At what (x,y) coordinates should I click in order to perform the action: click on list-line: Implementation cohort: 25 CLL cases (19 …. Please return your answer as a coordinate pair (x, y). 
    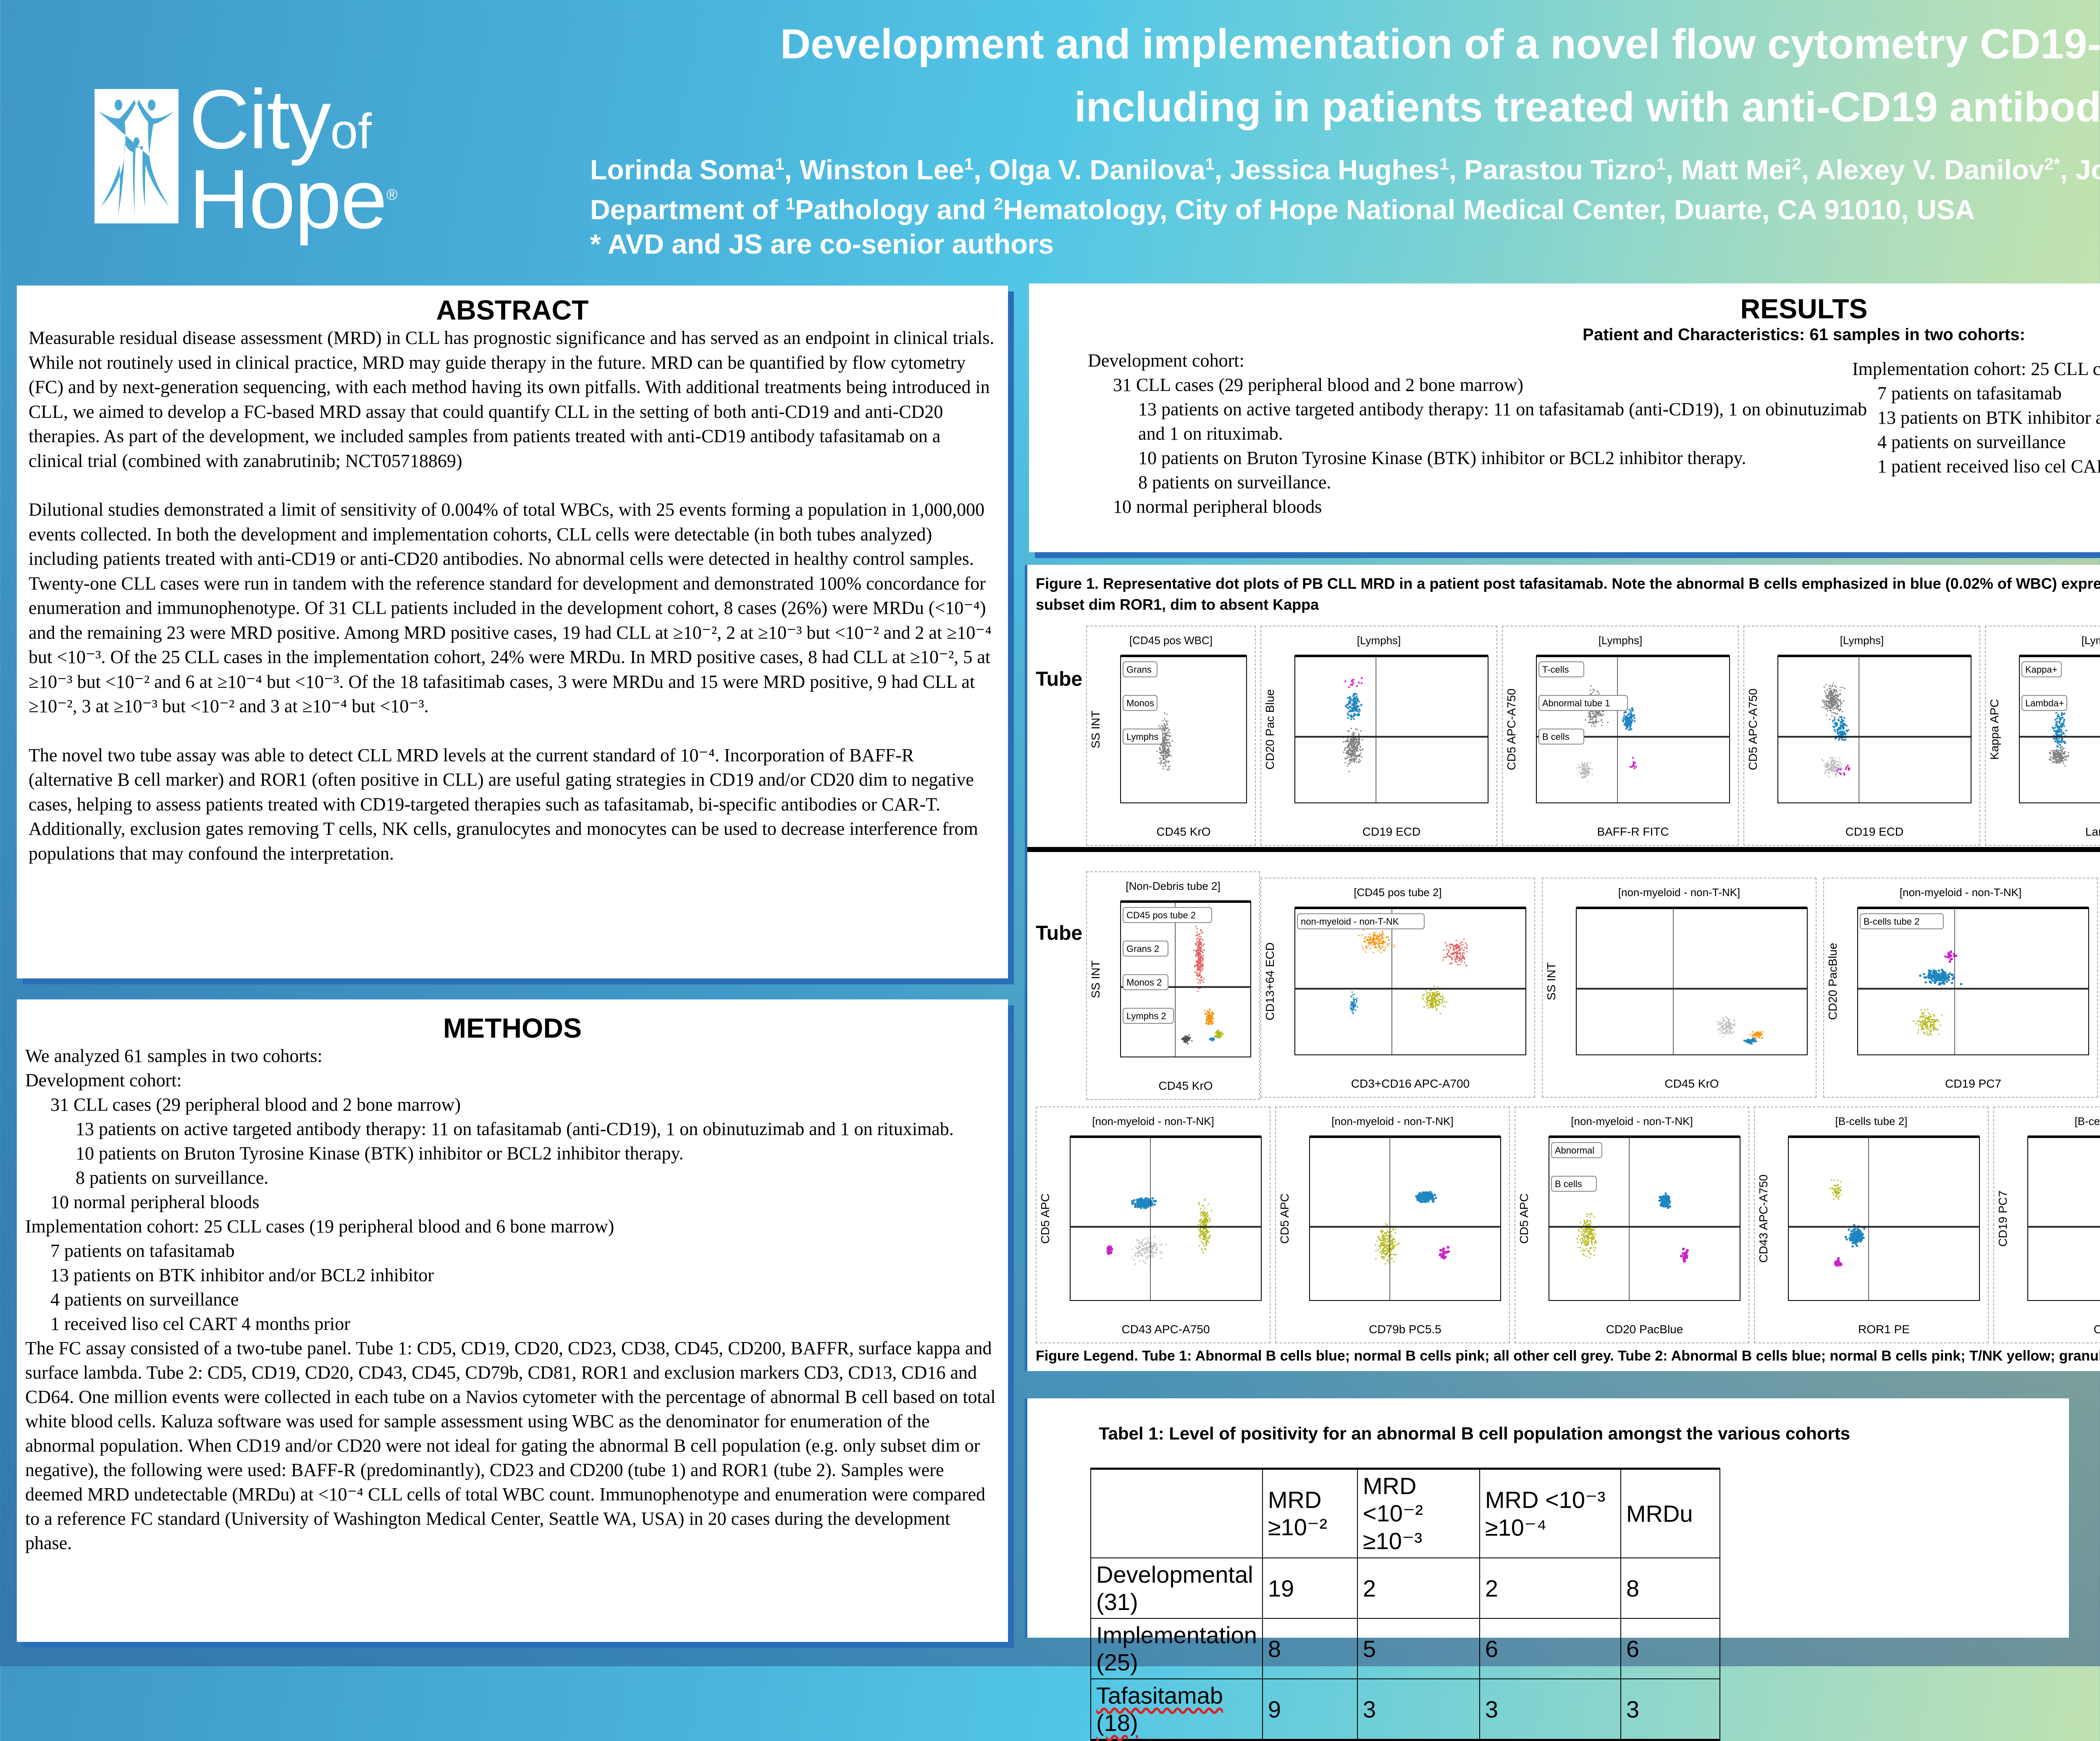
    Looking at the image, I should click on (512, 1226).